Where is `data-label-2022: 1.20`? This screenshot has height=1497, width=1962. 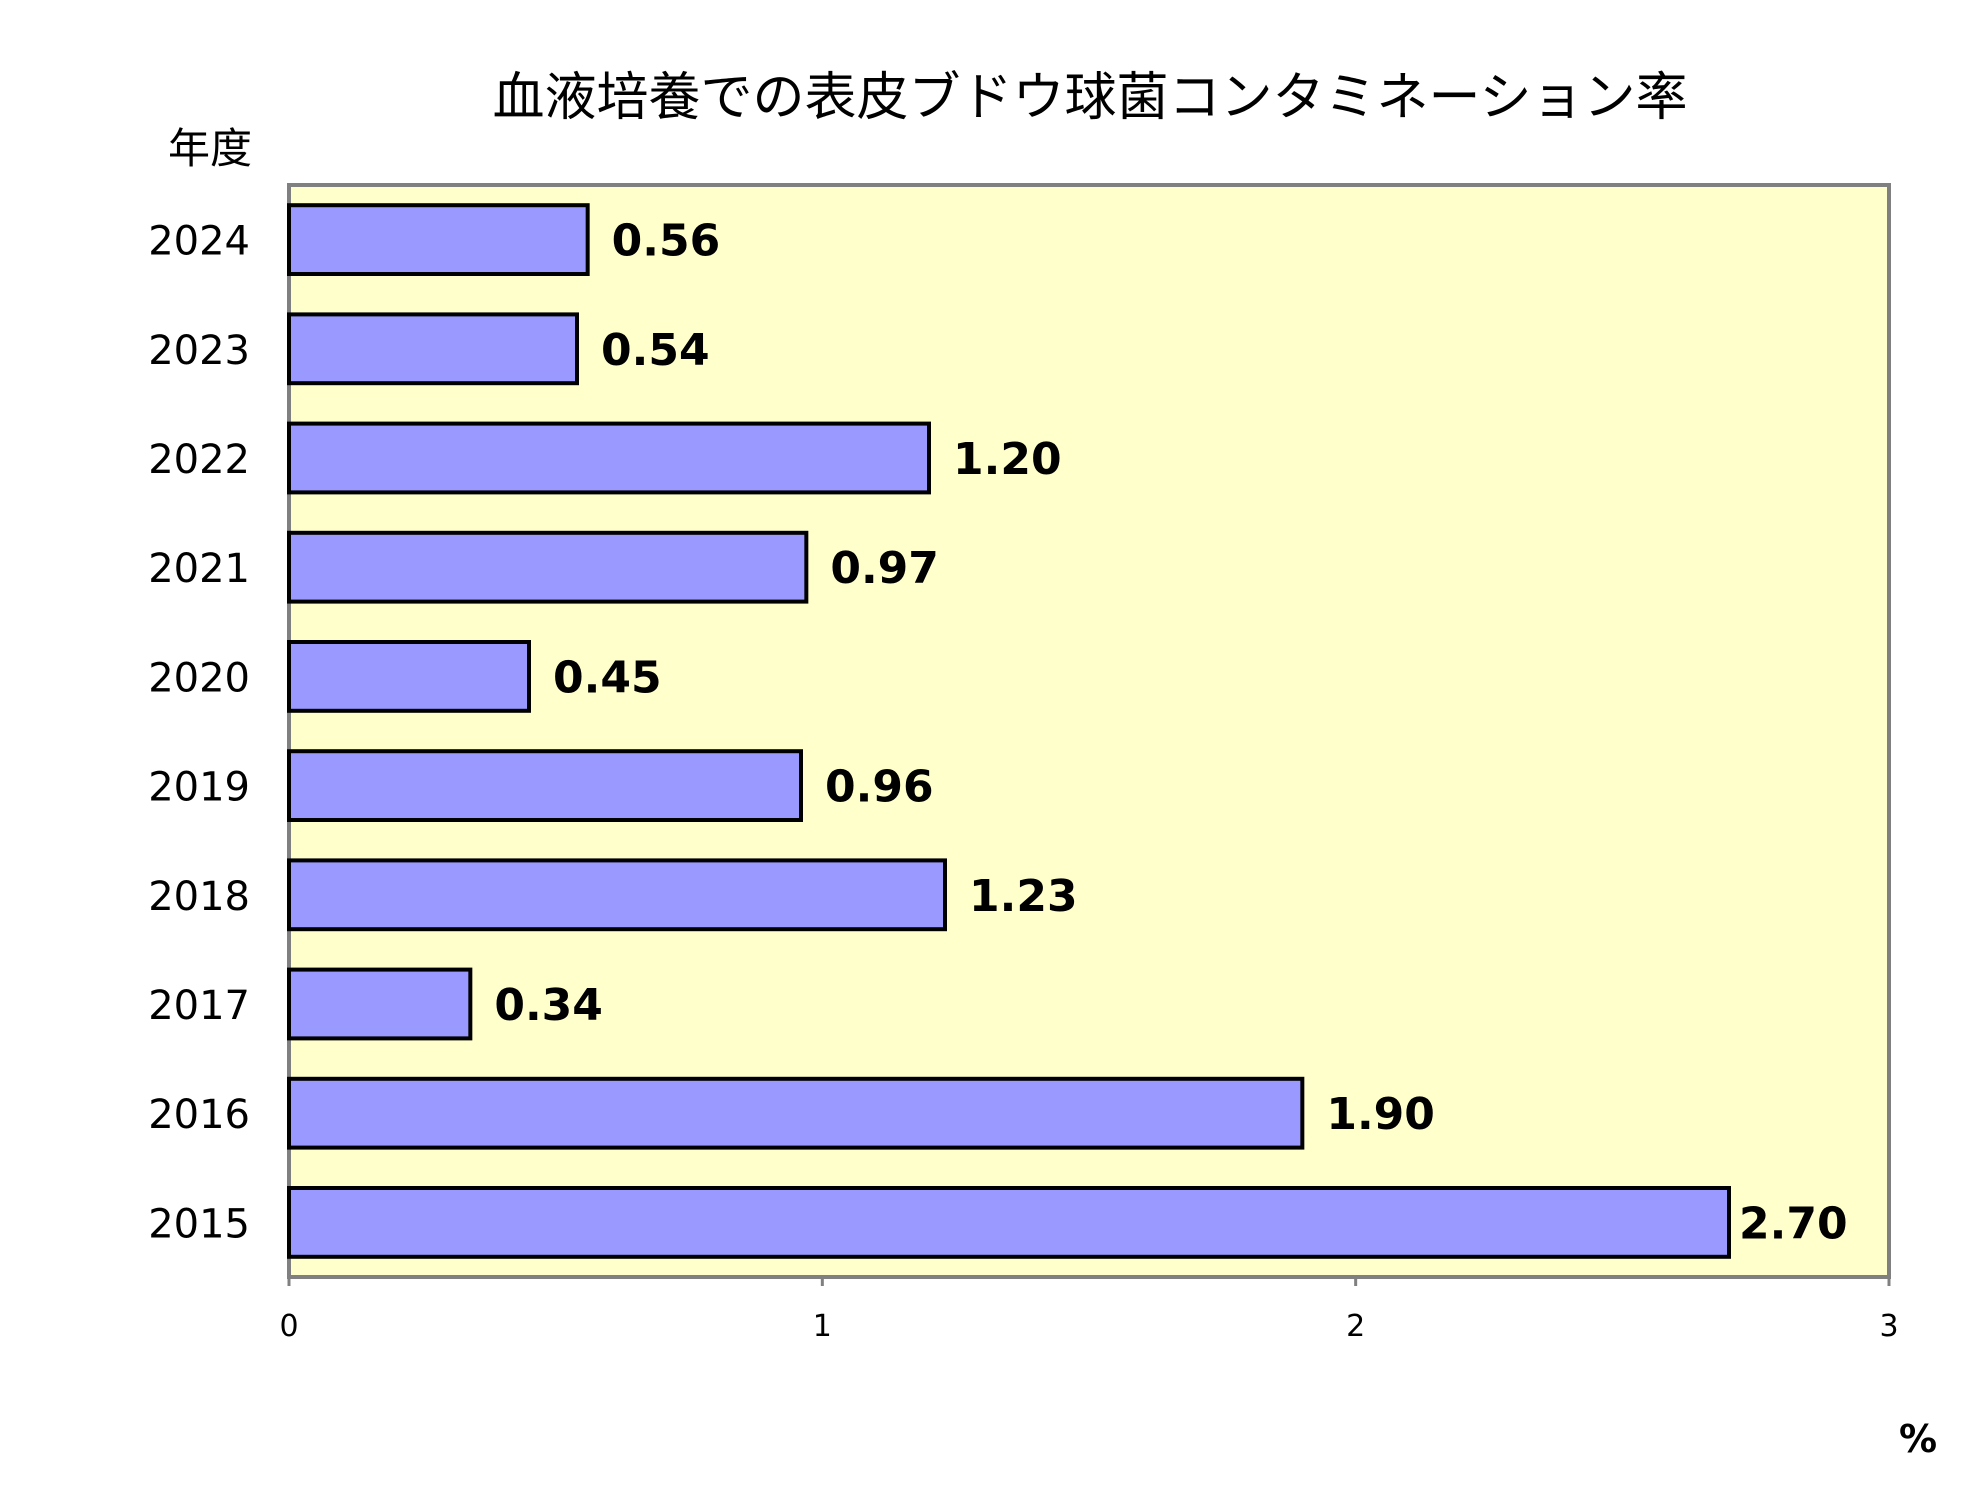 data-label-2022: 1.20 is located at coordinates (1007, 459).